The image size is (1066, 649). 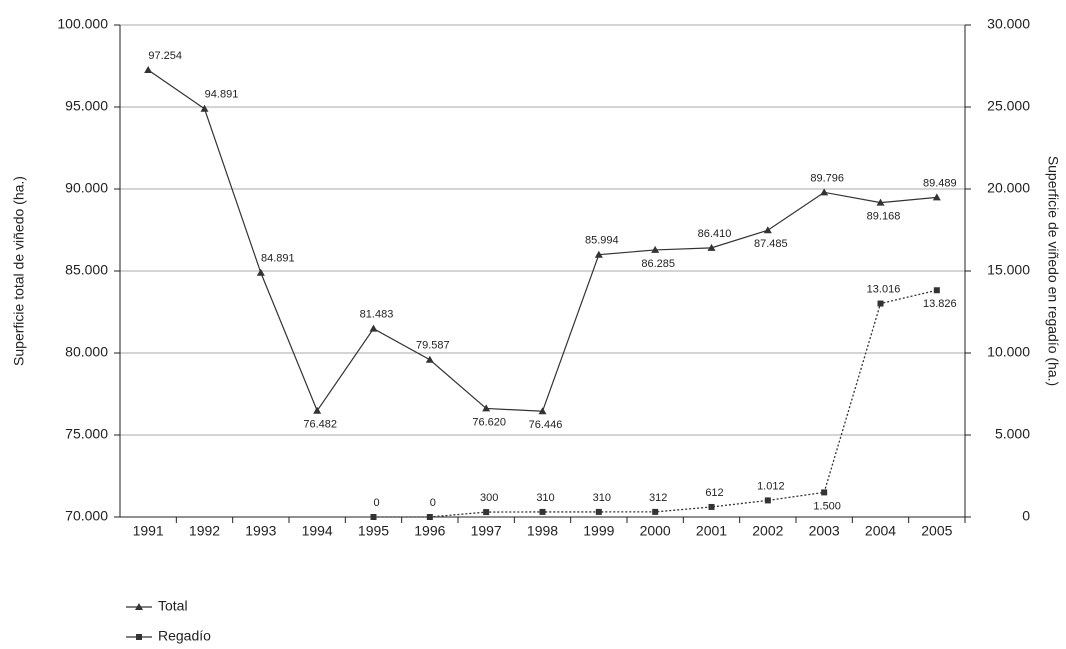 I want to click on x-tick-label: 2002, so click(x=767, y=531).